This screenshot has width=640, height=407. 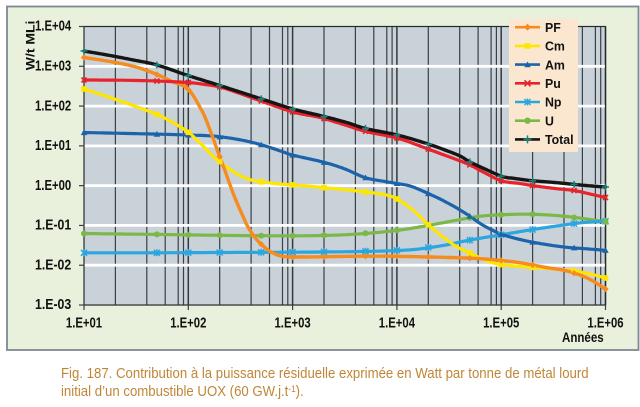 What do you see at coordinates (559, 139) in the screenshot?
I see `svg-text: Total` at bounding box center [559, 139].